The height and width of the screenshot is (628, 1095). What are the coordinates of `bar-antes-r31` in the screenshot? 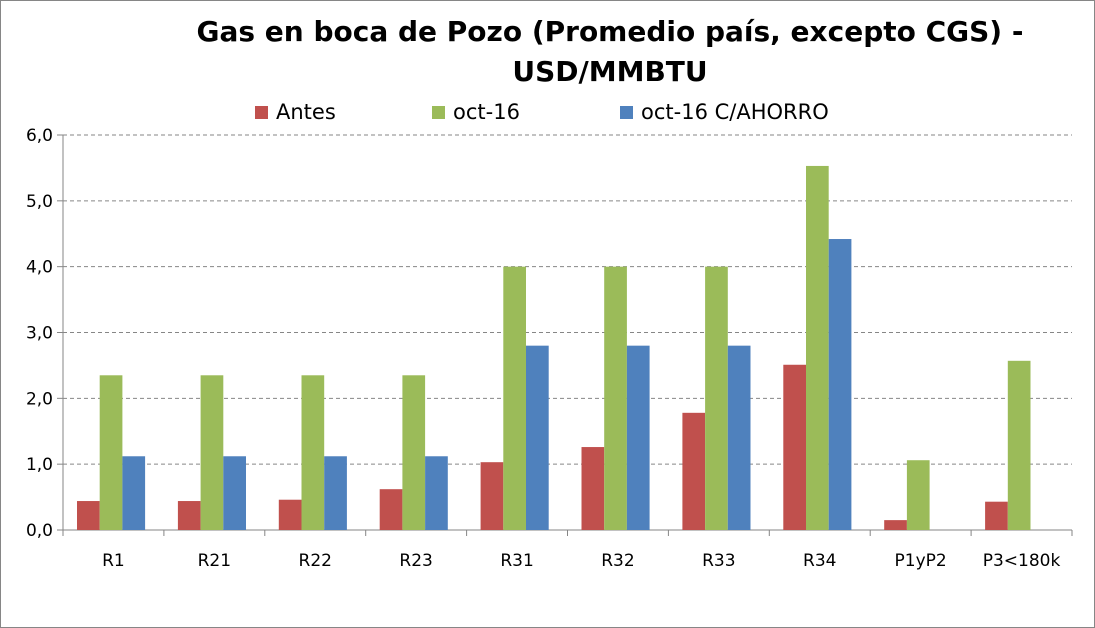 It's located at (492, 496).